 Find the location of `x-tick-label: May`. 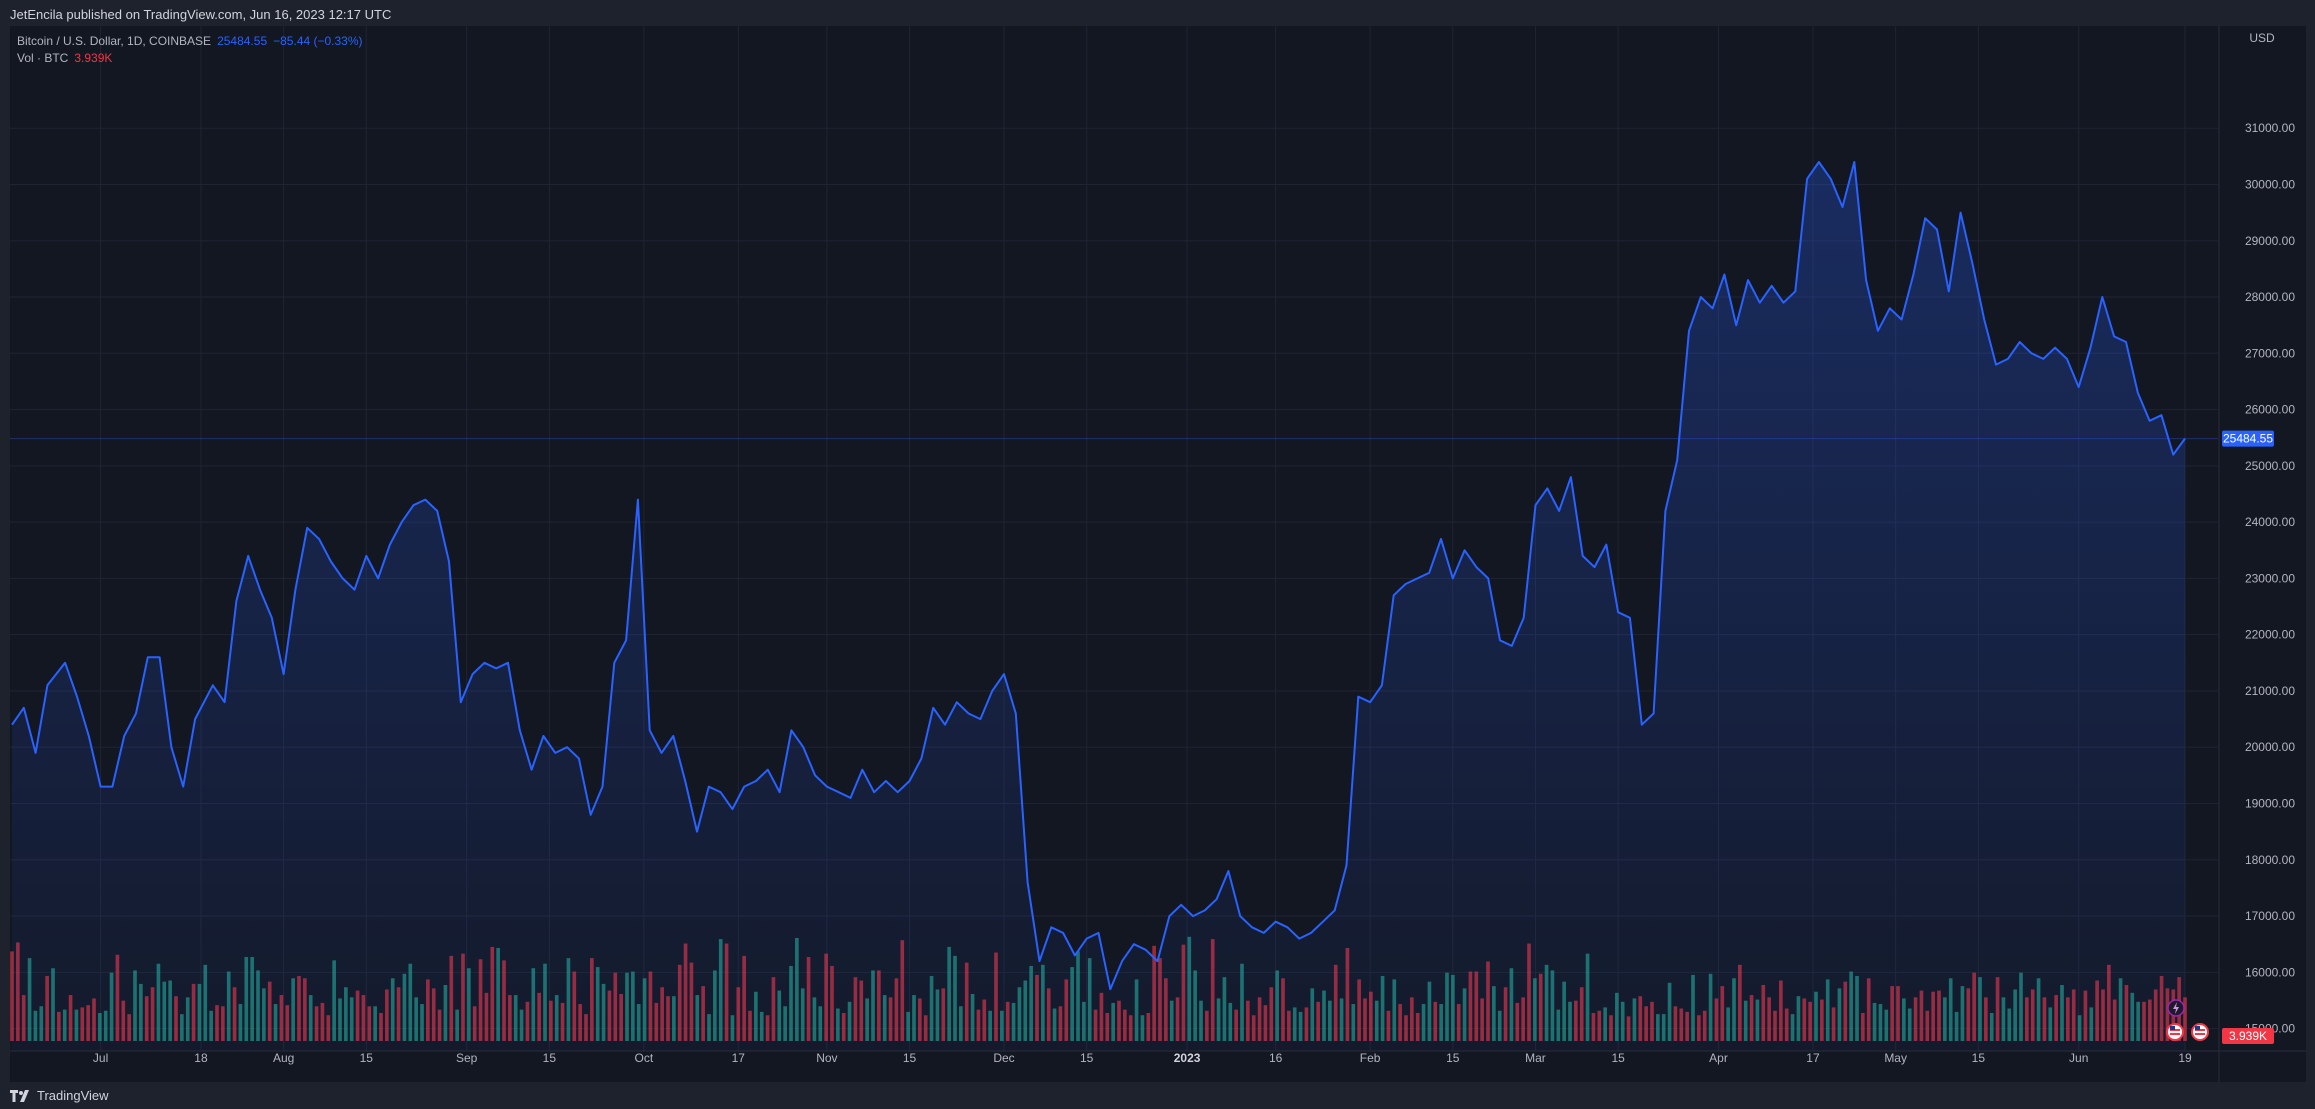

x-tick-label: May is located at coordinates (1895, 1058).